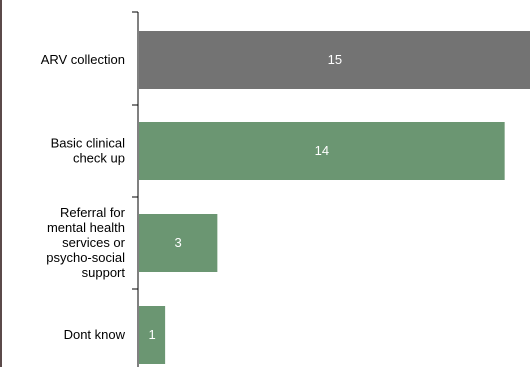  I want to click on left-edge-line, so click(1, 183).